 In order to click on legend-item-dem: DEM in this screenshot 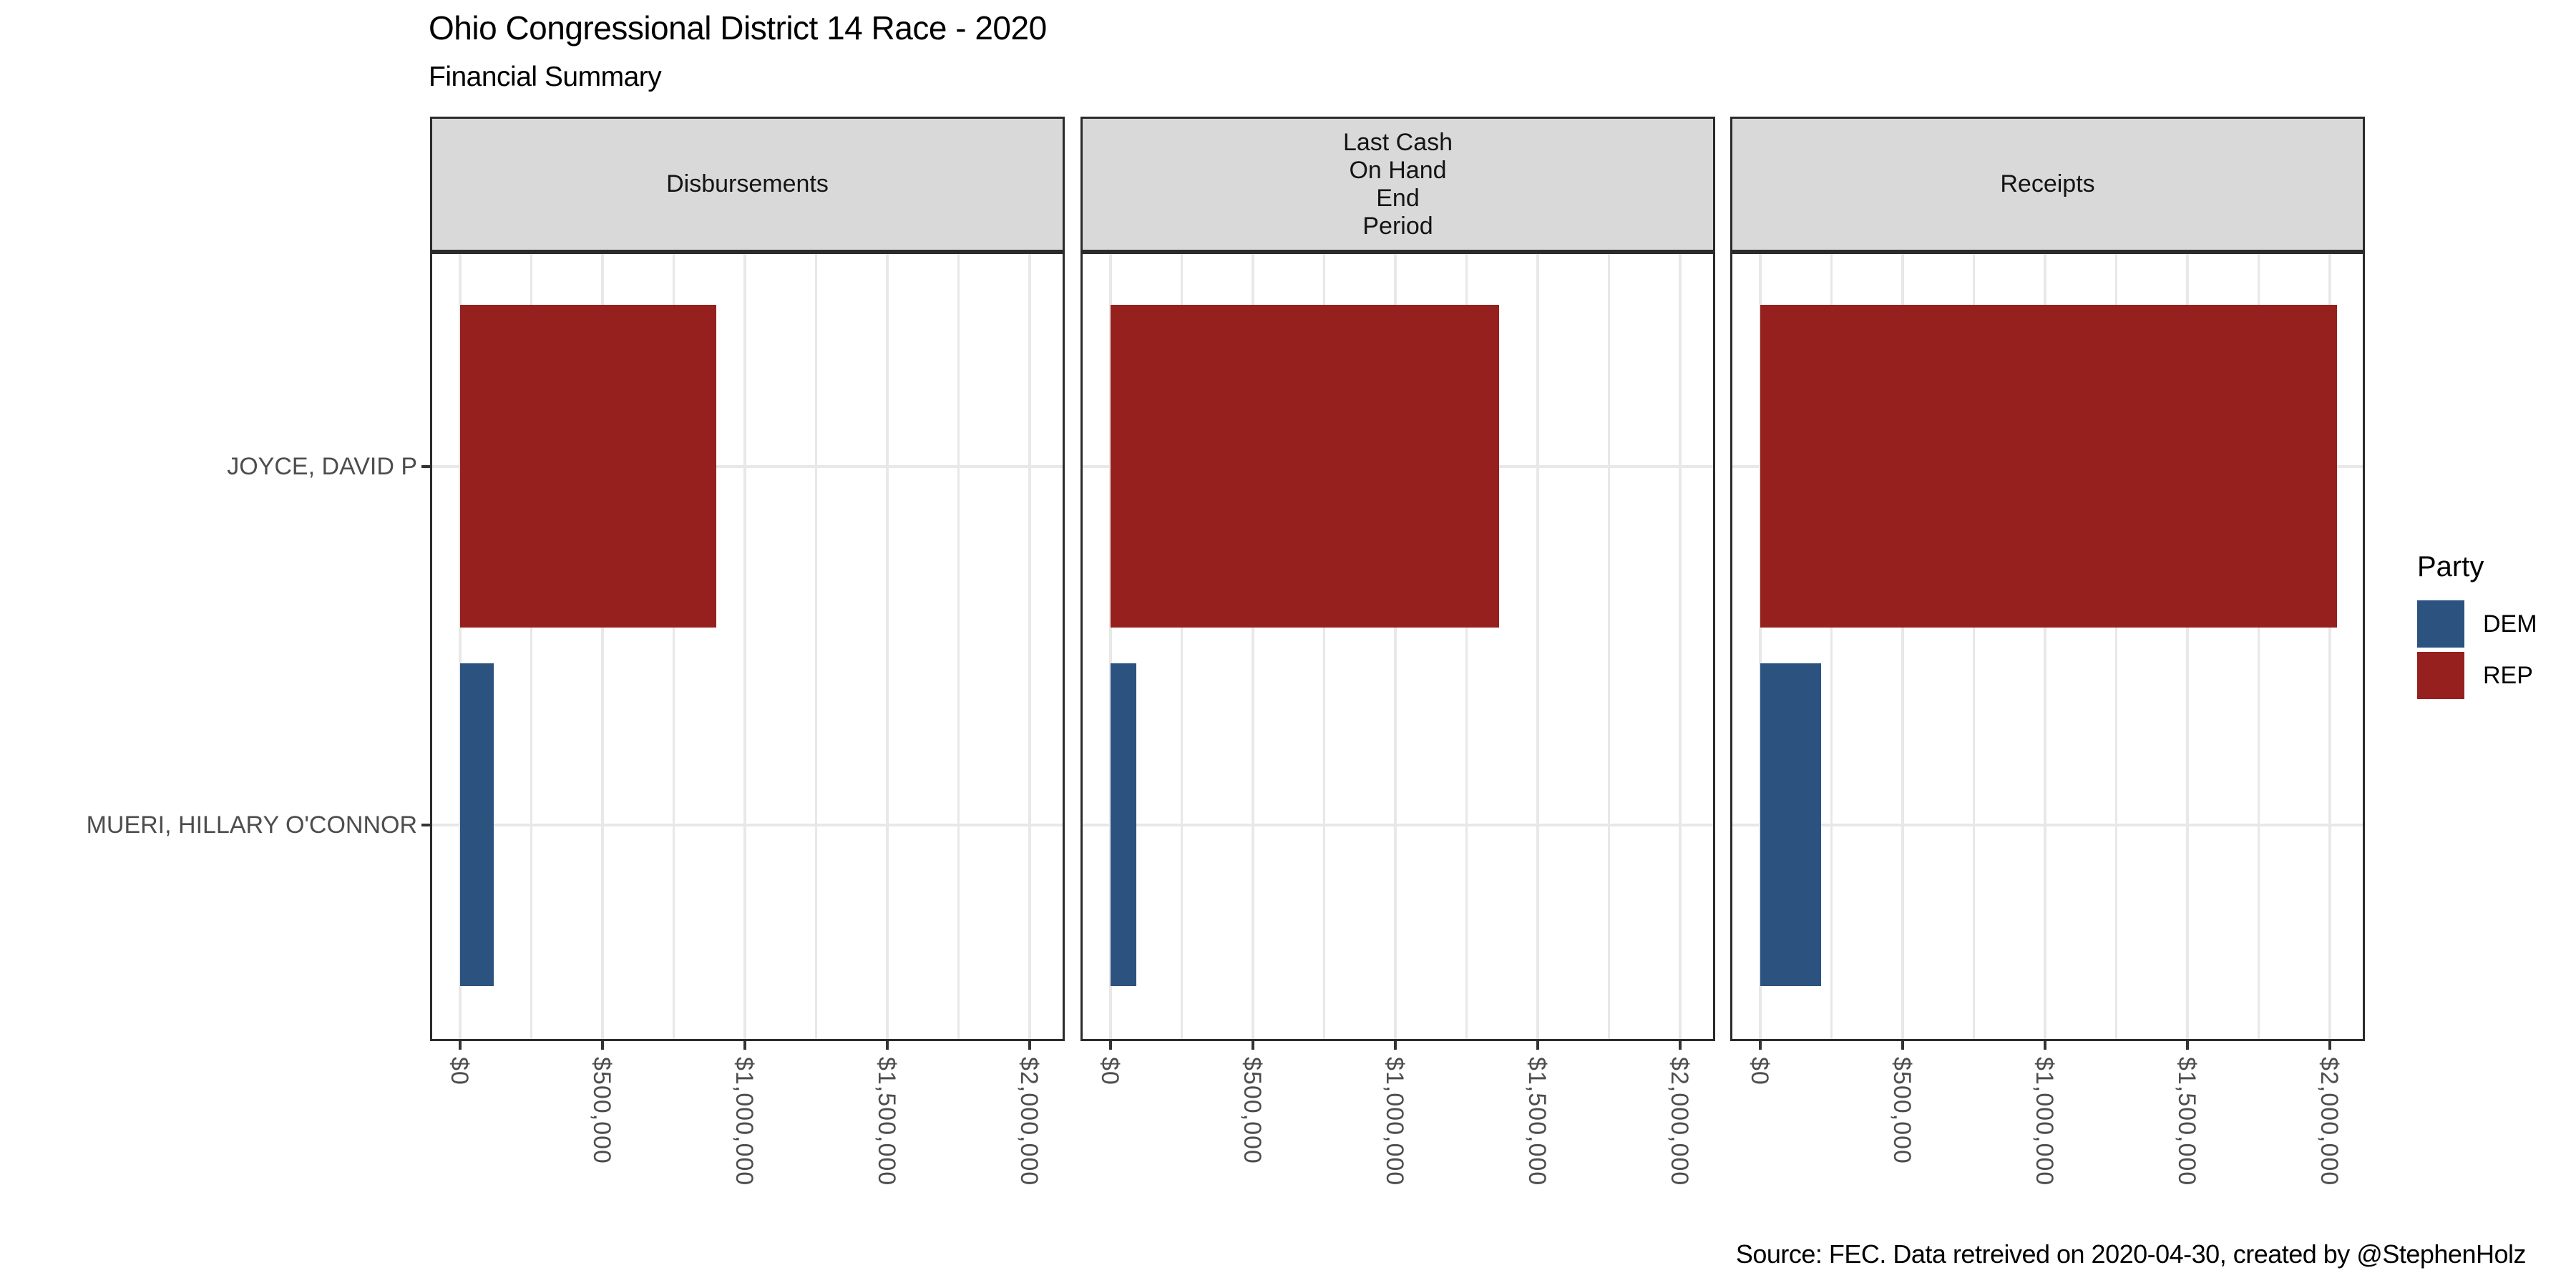, I will do `click(2477, 624)`.